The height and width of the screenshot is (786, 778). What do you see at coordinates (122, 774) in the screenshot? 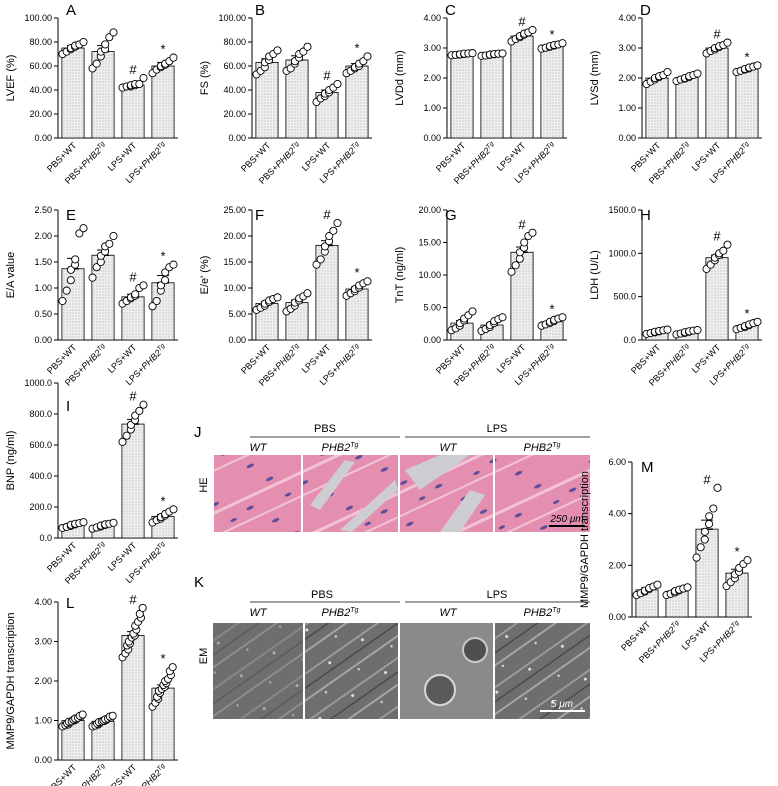
I see `category-label: LPS+WT` at bounding box center [122, 774].